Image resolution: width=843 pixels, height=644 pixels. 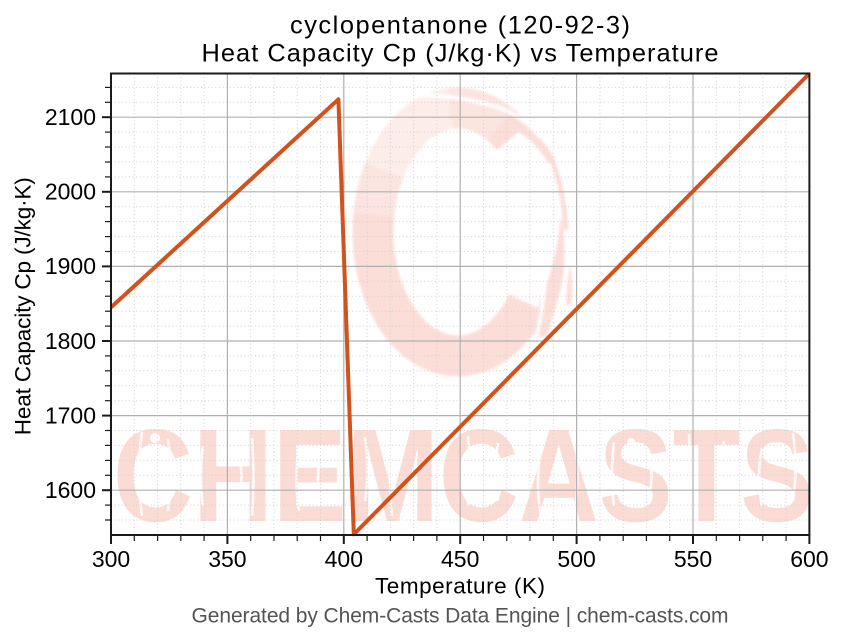 I want to click on svg-text: 350, so click(x=227, y=559).